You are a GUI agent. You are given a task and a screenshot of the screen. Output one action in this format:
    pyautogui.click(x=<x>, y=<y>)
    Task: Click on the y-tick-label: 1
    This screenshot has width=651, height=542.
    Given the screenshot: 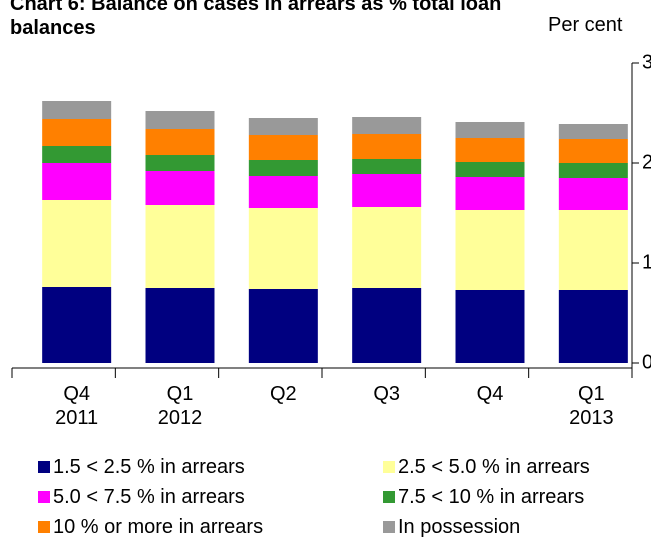 What is the action you would take?
    pyautogui.click(x=646, y=262)
    